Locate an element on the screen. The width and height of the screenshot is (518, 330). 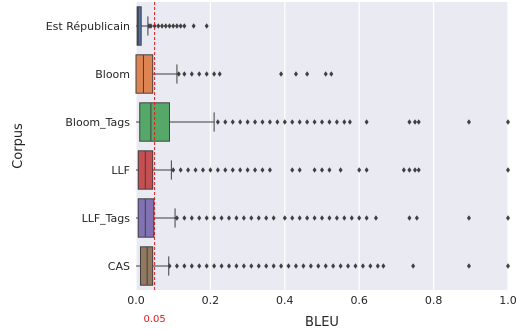
threshold-label: 0.05 is located at coordinates (154, 319).